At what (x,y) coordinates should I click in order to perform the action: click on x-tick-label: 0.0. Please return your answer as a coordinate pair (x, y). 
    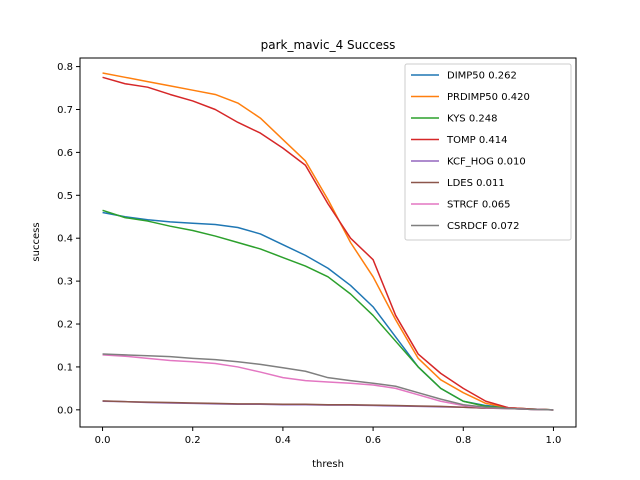
    Looking at the image, I should click on (103, 440).